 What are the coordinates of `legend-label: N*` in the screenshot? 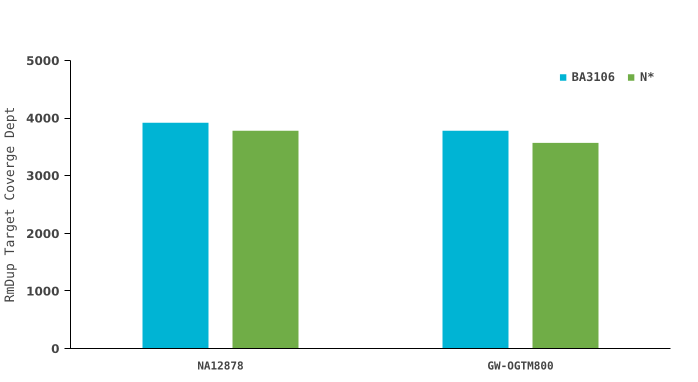 It's located at (648, 77).